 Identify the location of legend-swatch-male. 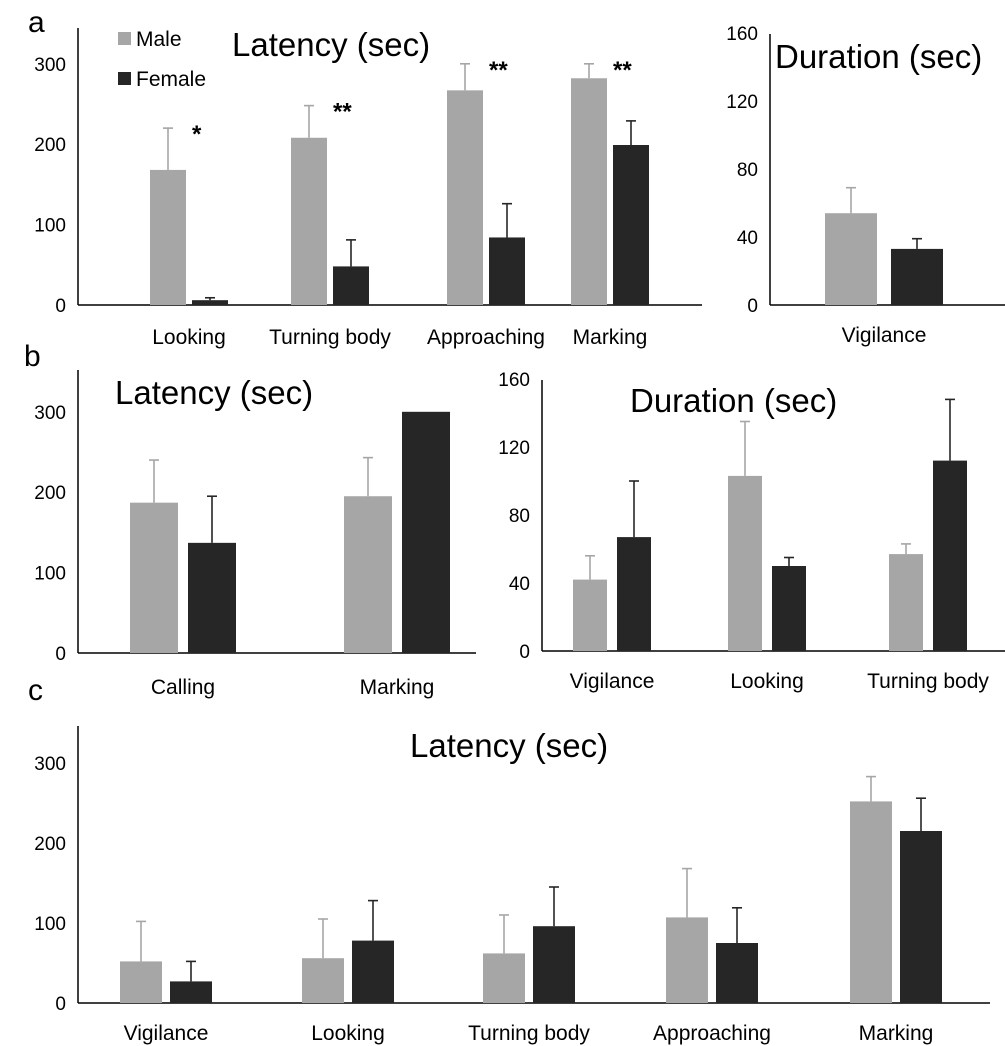
(124, 38).